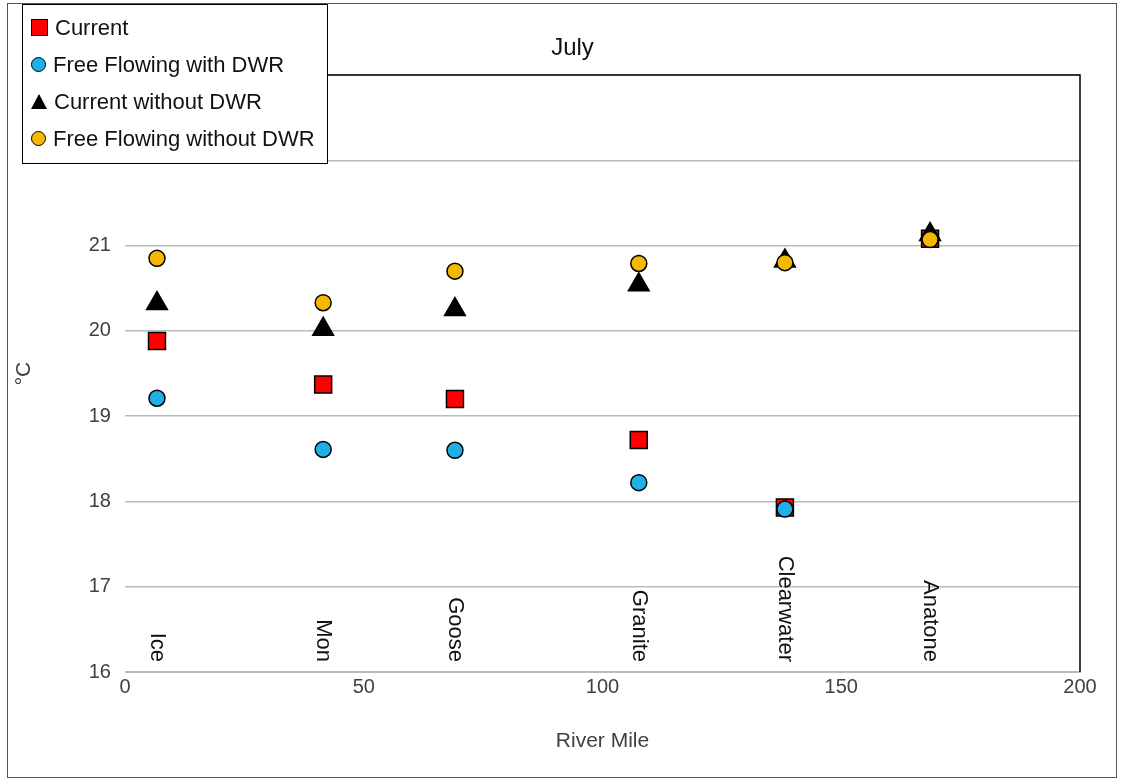 The width and height of the screenshot is (1125, 780). I want to click on annotation: Ice, so click(158, 647).